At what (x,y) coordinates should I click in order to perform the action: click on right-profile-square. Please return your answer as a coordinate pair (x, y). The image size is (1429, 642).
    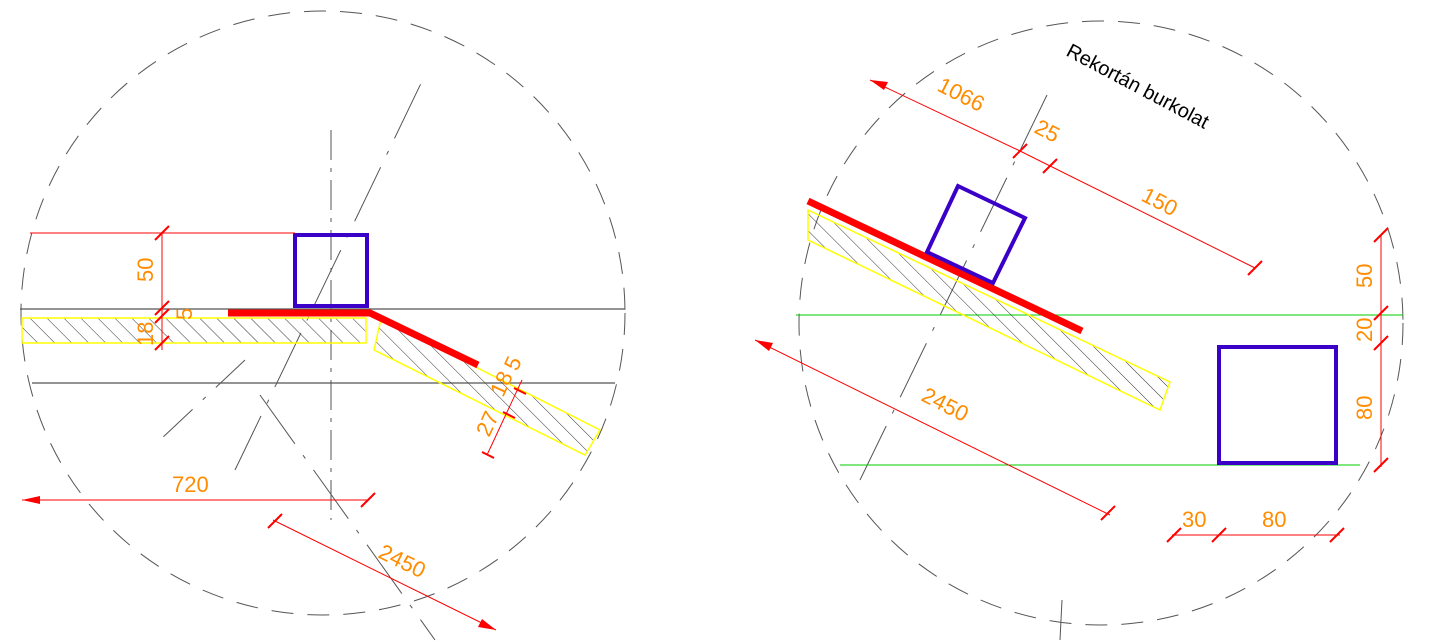
    Looking at the image, I should click on (1277, 405).